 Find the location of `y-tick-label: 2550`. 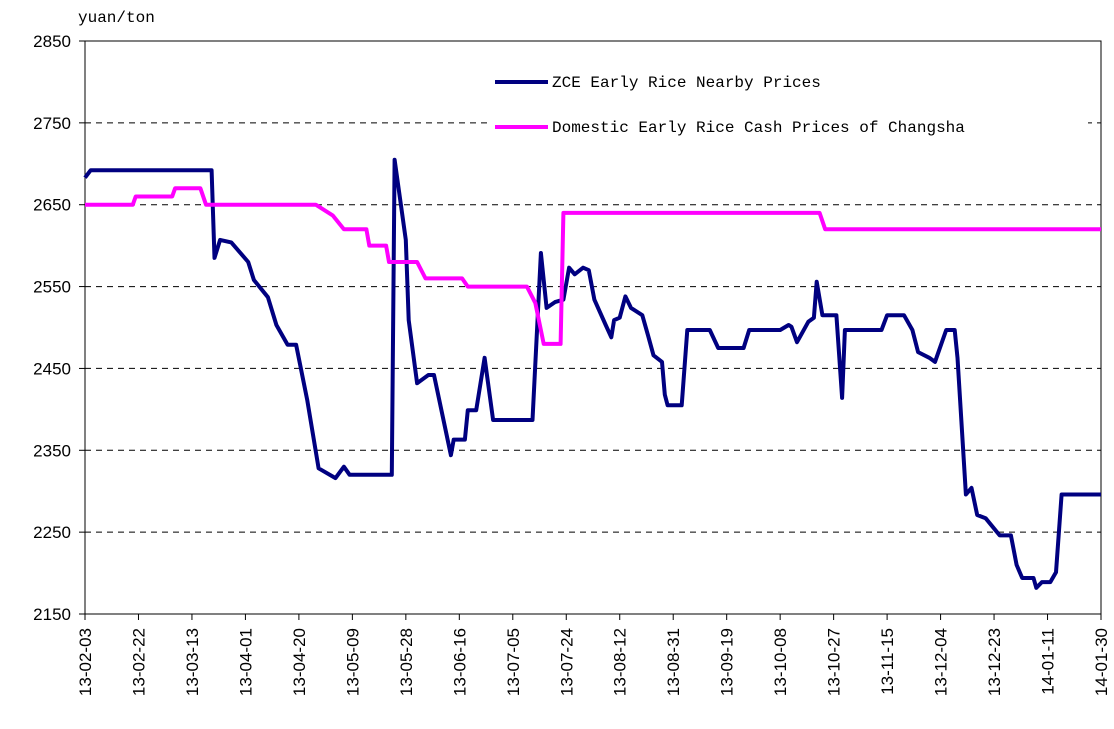

y-tick-label: 2550 is located at coordinates (52, 287).